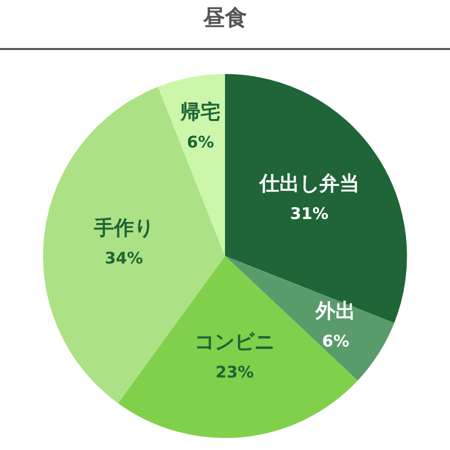 Image resolution: width=450 pixels, height=450 pixels. What do you see at coordinates (234, 342) in the screenshot?
I see `slice-label: コンビニ` at bounding box center [234, 342].